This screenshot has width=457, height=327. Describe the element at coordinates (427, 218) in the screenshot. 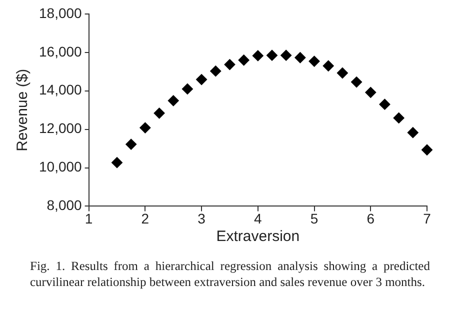

I see `x-tick-label: 7` at that location.